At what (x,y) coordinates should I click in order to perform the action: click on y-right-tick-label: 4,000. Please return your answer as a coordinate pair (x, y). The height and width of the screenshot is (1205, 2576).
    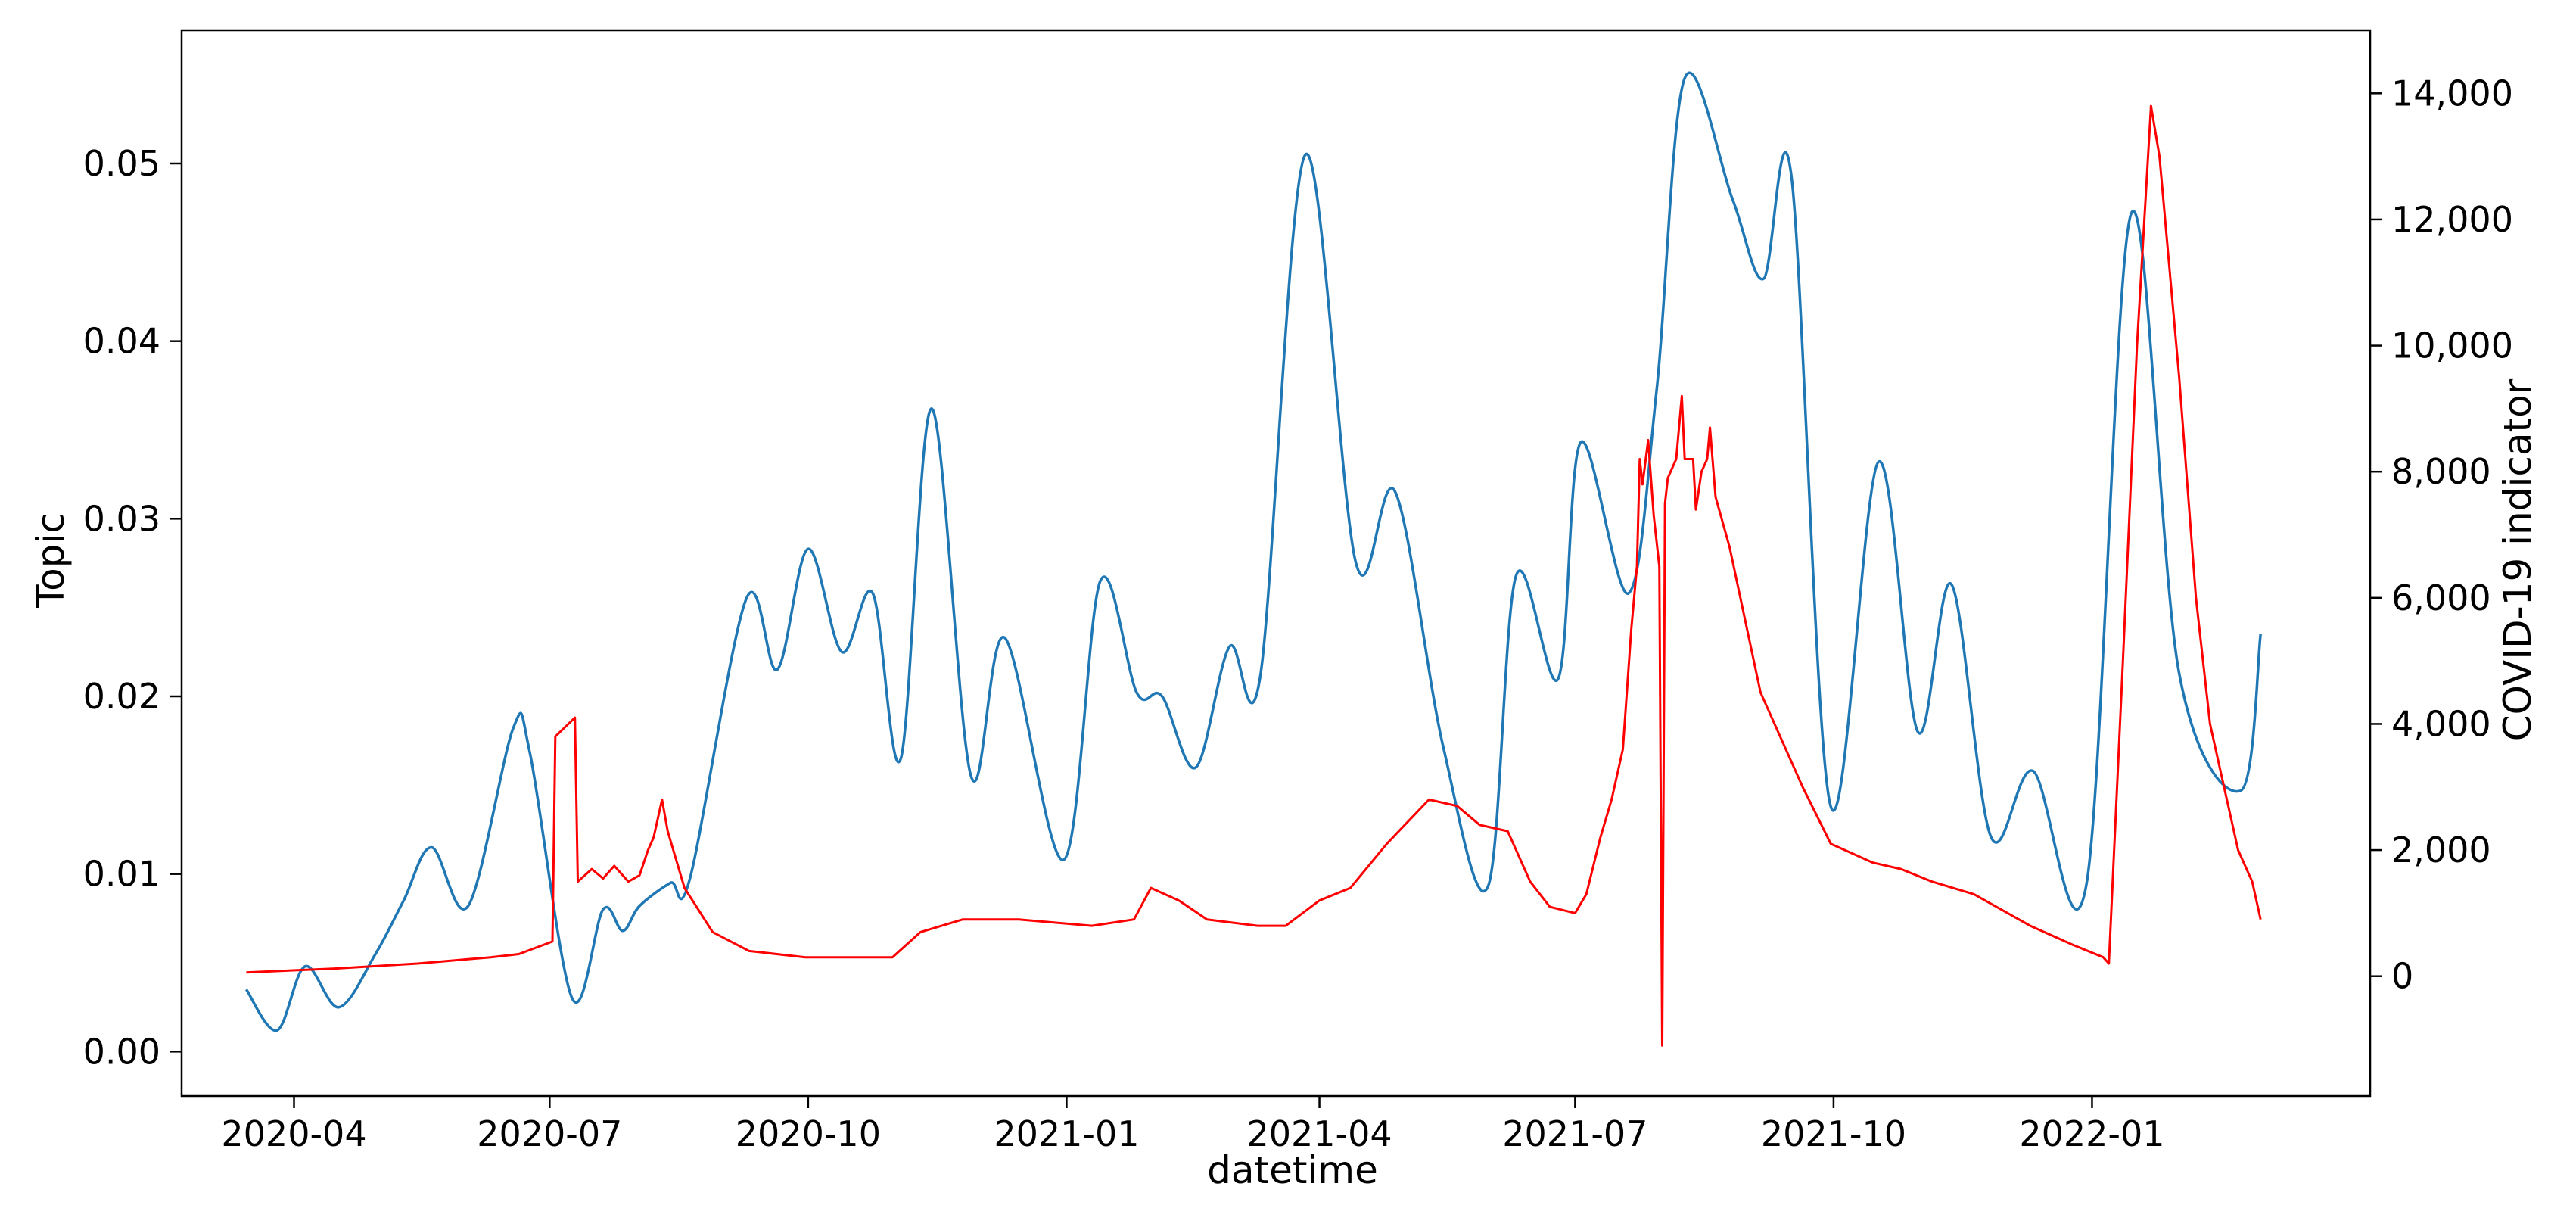
    Looking at the image, I should click on (2441, 723).